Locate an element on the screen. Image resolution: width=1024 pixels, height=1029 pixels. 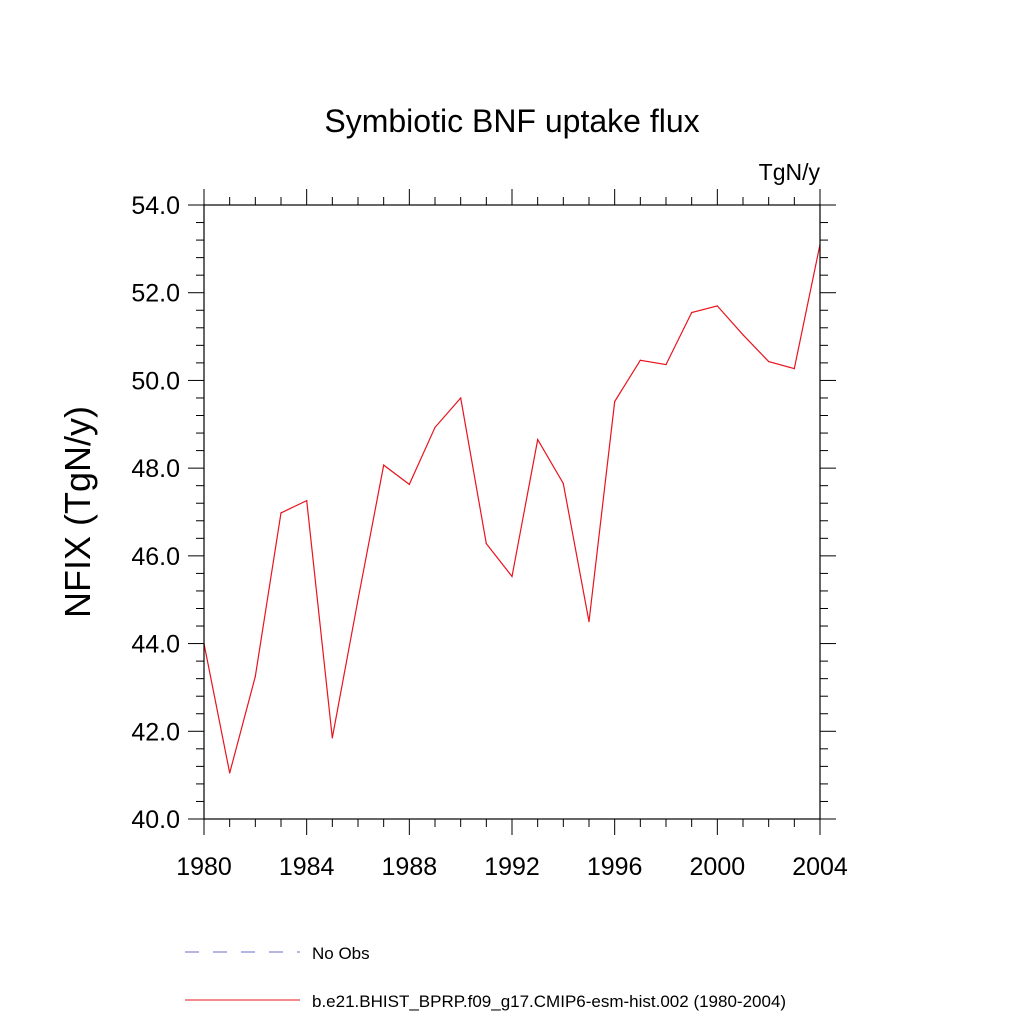
x-tick-label: 2004 is located at coordinates (820, 867).